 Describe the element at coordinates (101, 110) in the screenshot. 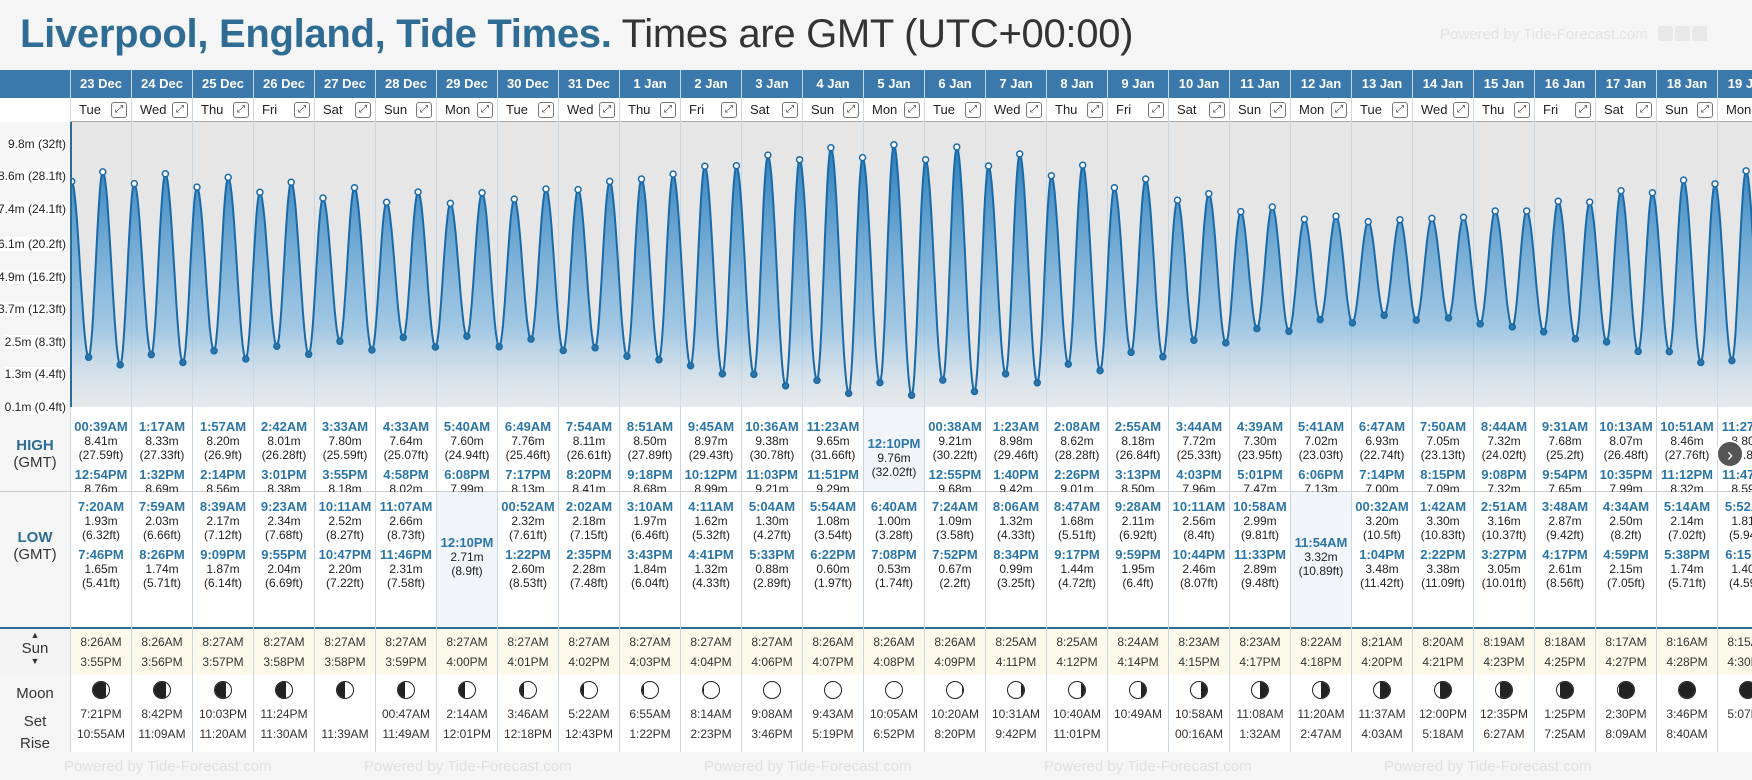

I see `weekday-header: Tue ⤢` at that location.